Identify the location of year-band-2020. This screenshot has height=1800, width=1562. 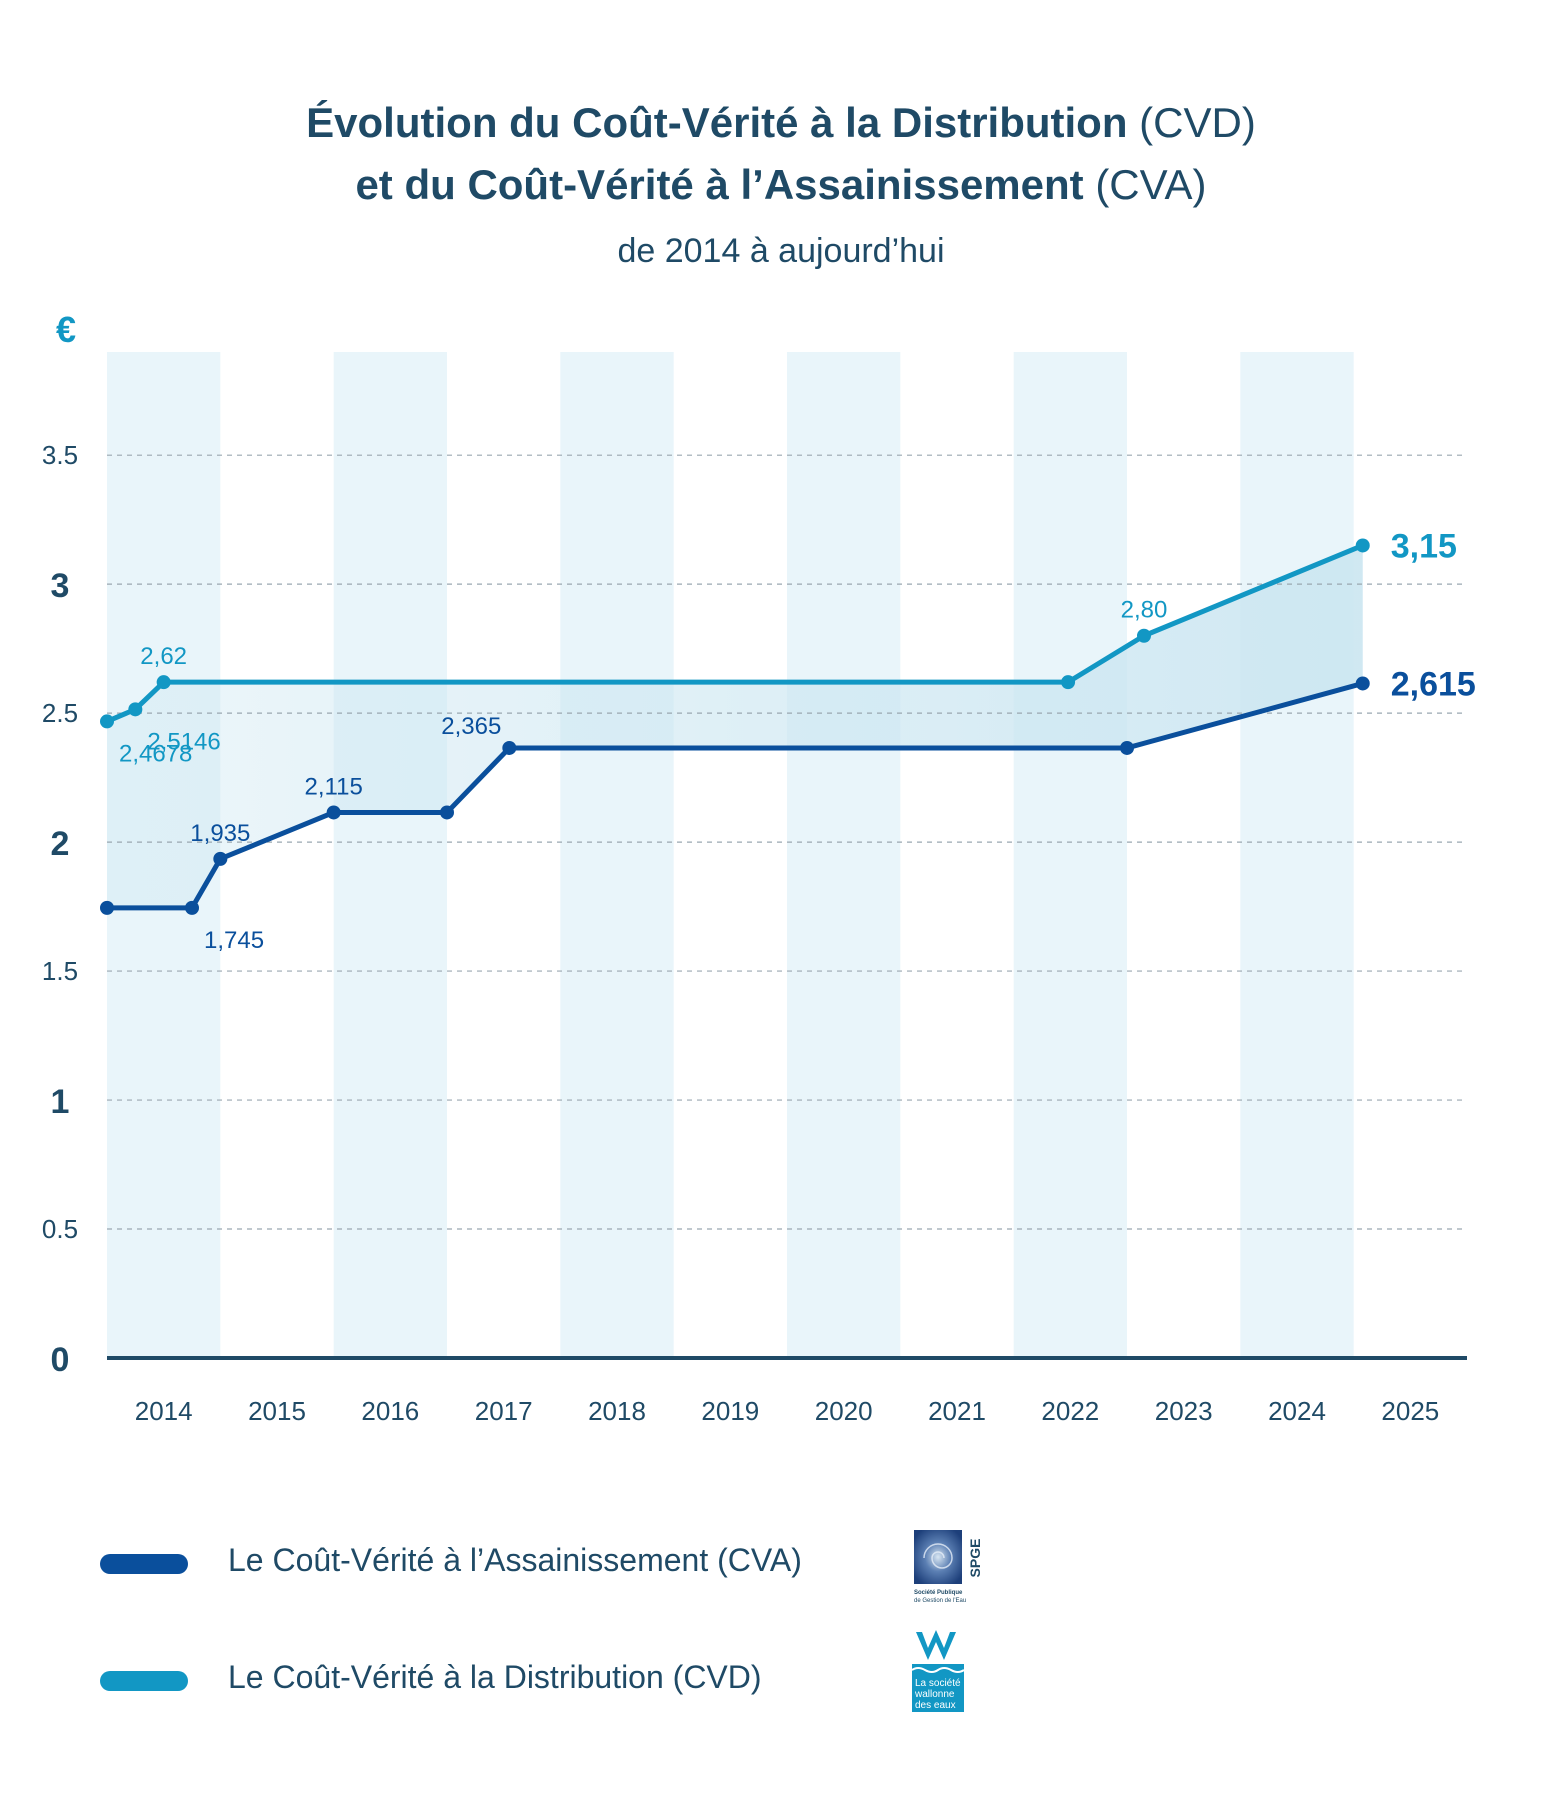
(844, 855).